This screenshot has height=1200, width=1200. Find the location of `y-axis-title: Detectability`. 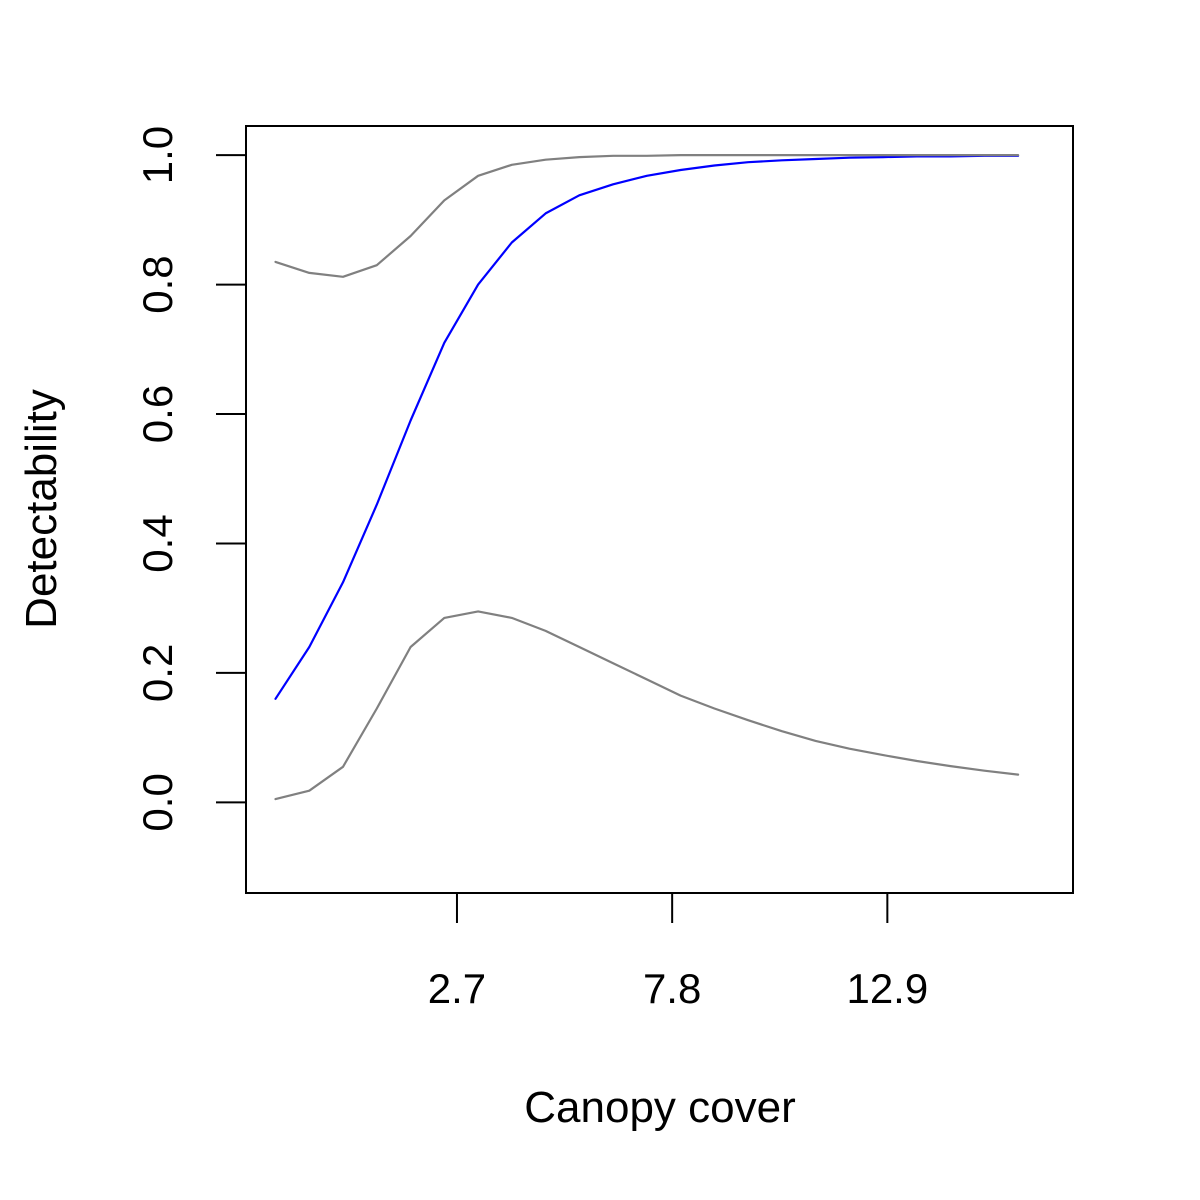

y-axis-title: Detectability is located at coordinates (41, 509).